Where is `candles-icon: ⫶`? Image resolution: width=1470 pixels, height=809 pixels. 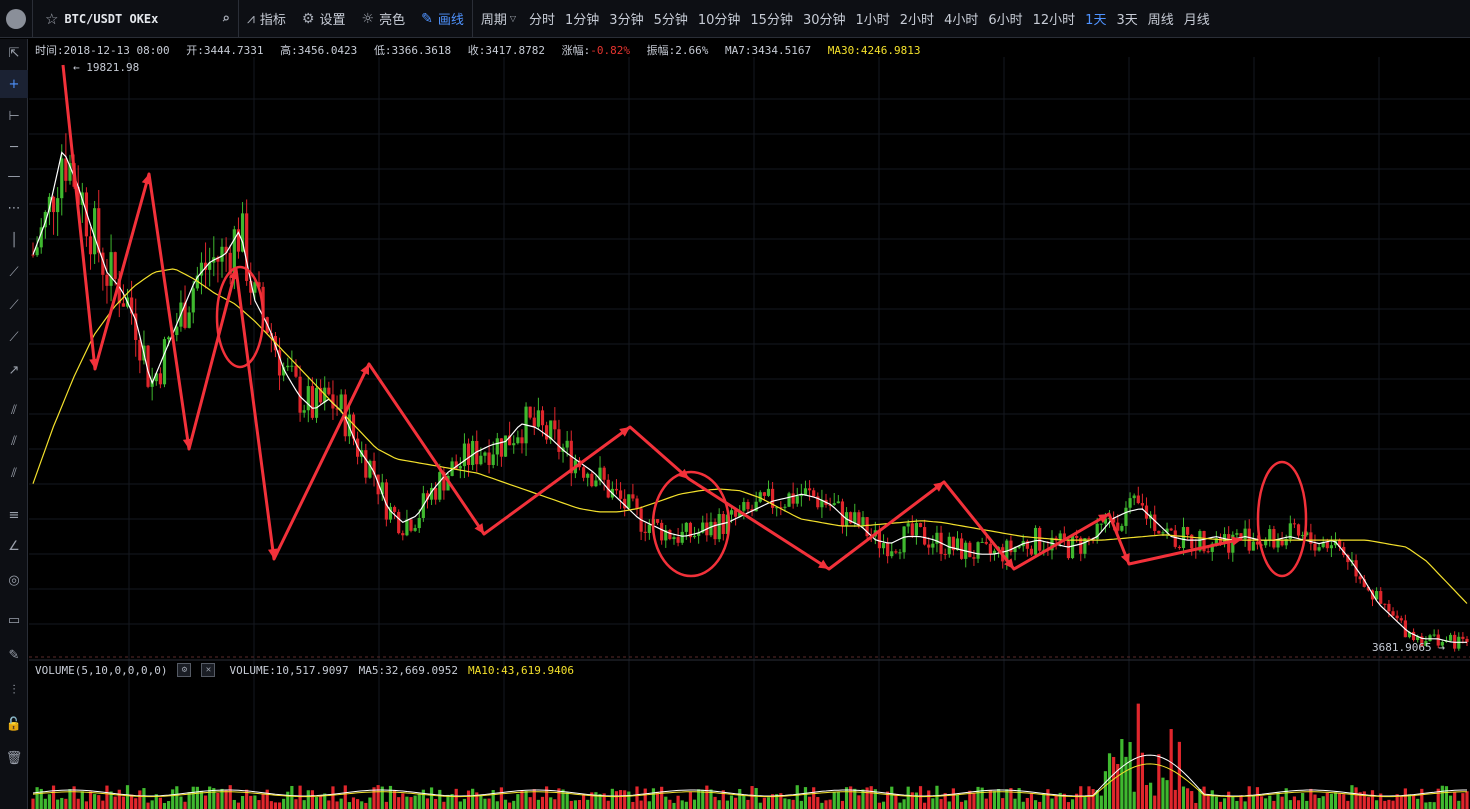
candles-icon: ⫶ is located at coordinates (14, 690).